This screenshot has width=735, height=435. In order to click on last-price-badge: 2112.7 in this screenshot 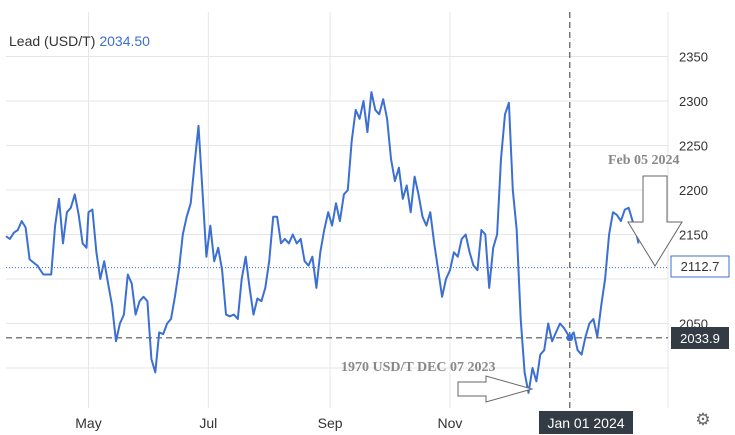, I will do `click(700, 266)`.